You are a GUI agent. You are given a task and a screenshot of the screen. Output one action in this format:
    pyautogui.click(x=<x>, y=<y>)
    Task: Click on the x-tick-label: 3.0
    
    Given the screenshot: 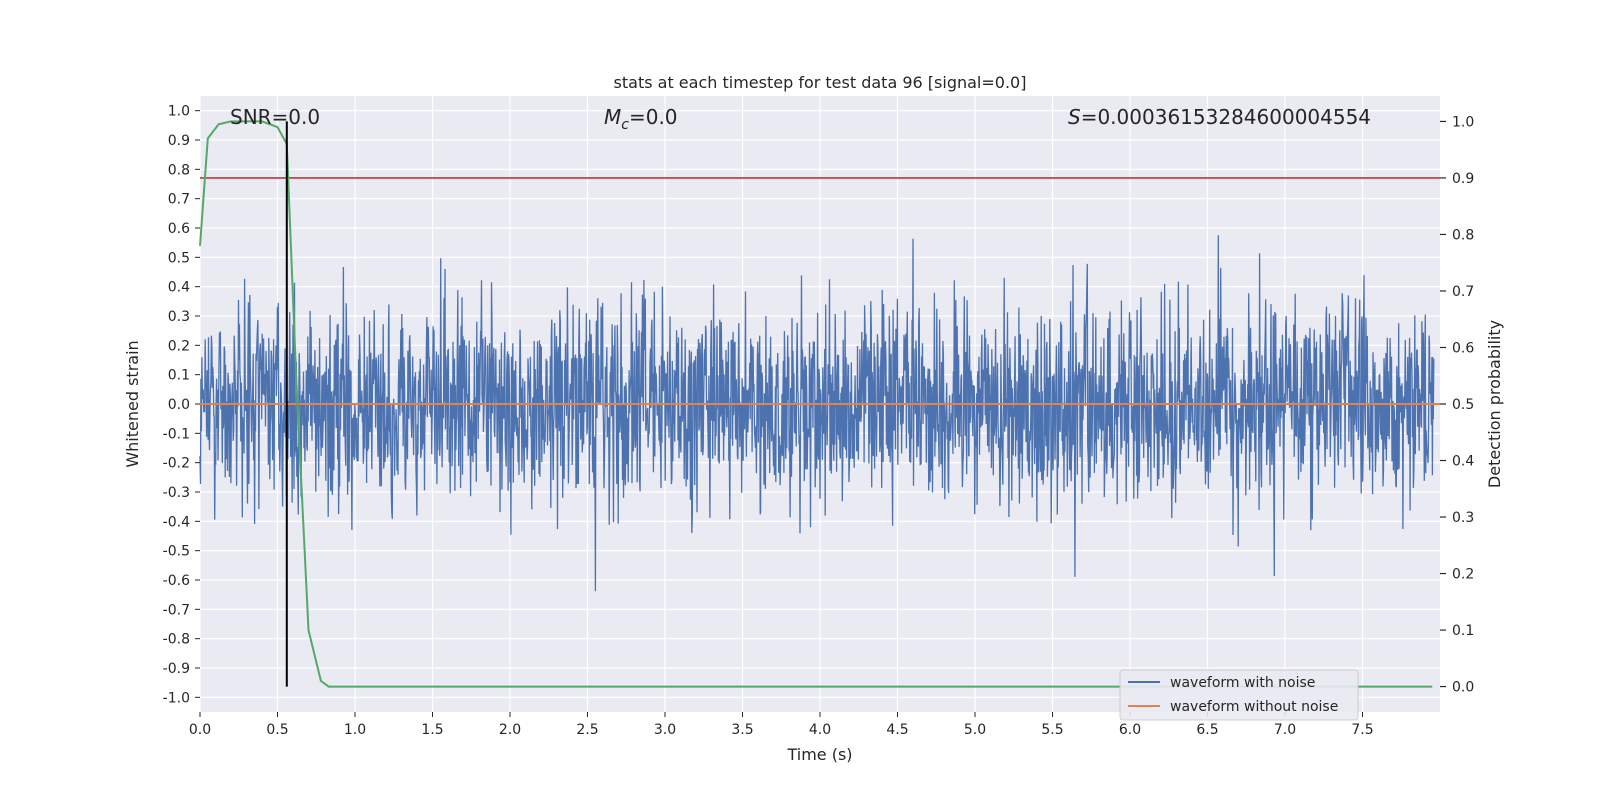 What is the action you would take?
    pyautogui.click(x=665, y=730)
    